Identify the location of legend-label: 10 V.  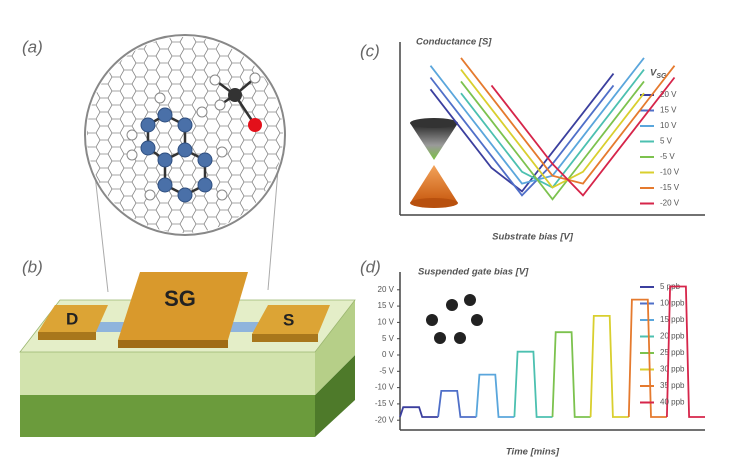
(668, 125).